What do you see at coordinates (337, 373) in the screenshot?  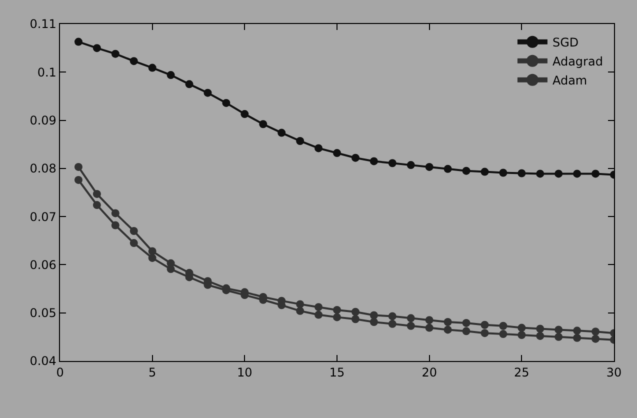 I see `x-tick-label: 15` at bounding box center [337, 373].